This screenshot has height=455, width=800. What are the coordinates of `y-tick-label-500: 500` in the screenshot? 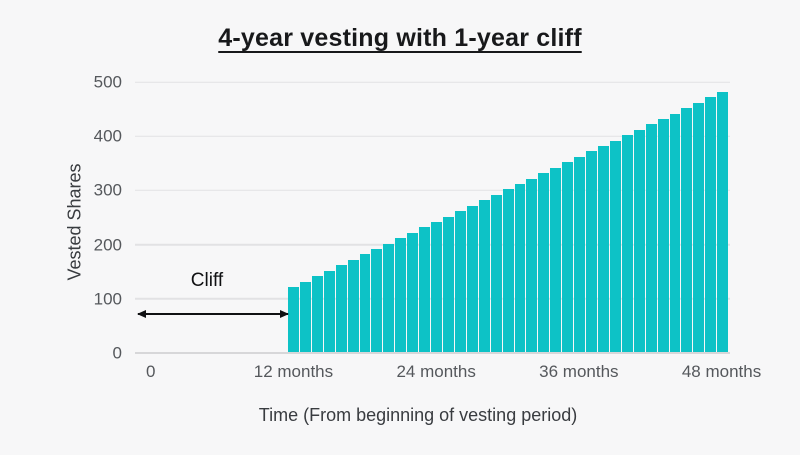 It's located at (107, 82).